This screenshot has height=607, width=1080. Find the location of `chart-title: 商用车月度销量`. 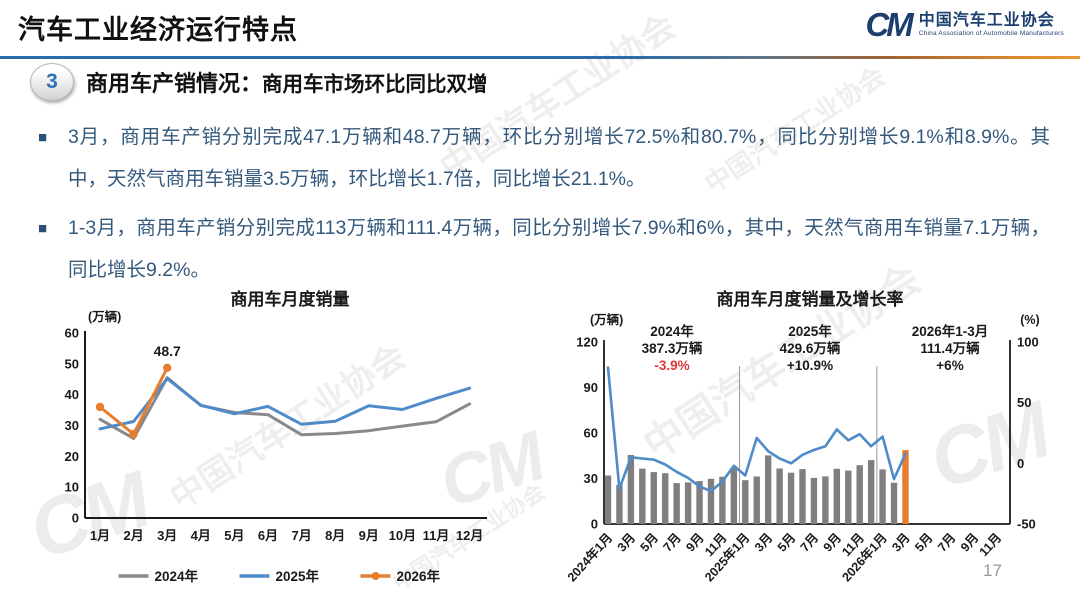

chart-title: 商用车月度销量 is located at coordinates (290, 299).